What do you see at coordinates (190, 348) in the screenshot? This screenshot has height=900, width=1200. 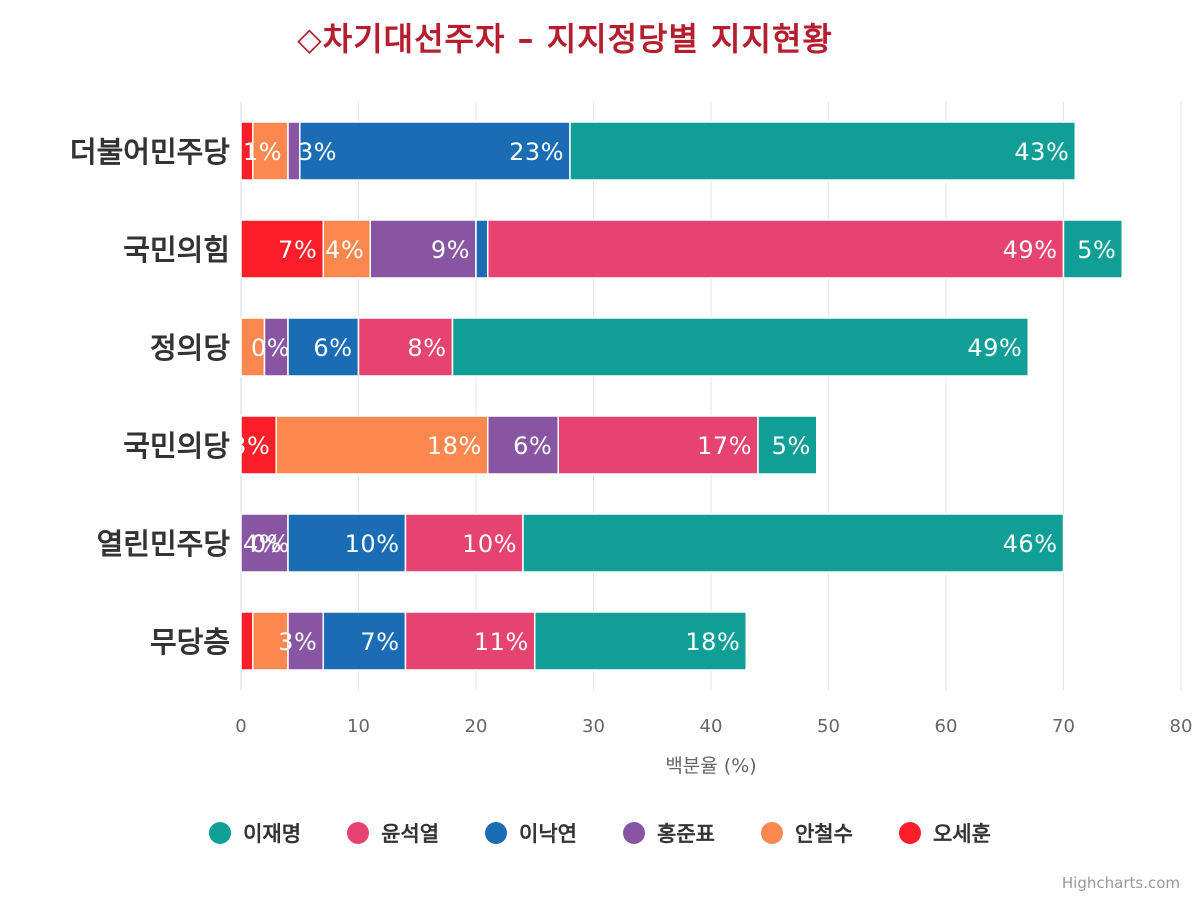 I see `category-label: 정의당` at bounding box center [190, 348].